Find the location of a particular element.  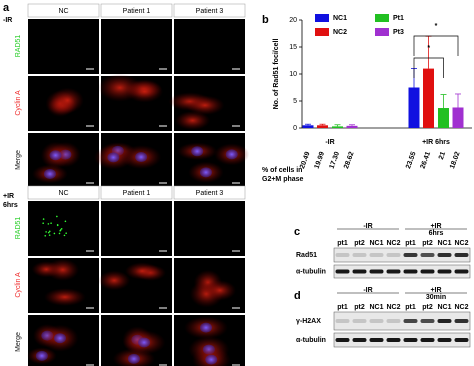

y-tick-label: 15 is located at coordinates (293, 47).